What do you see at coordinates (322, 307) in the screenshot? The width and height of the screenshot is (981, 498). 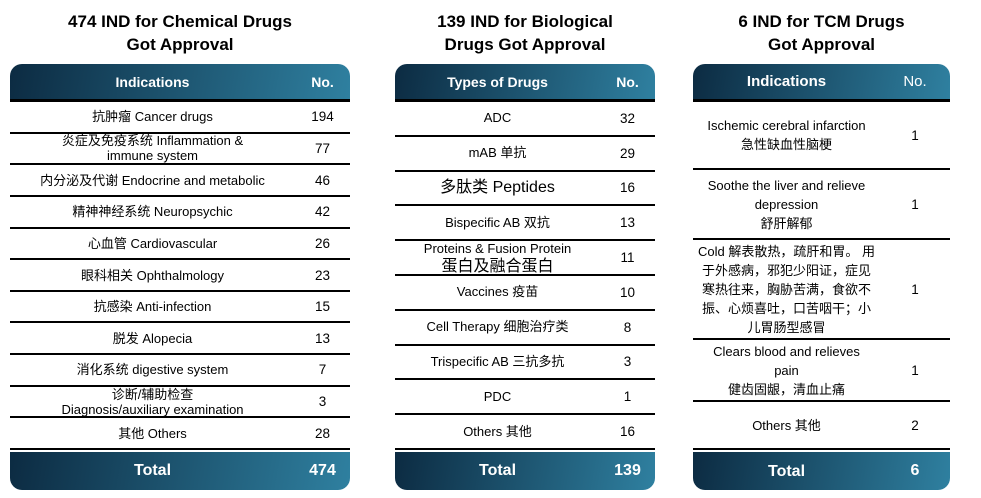 I see `row-value: 15` at bounding box center [322, 307].